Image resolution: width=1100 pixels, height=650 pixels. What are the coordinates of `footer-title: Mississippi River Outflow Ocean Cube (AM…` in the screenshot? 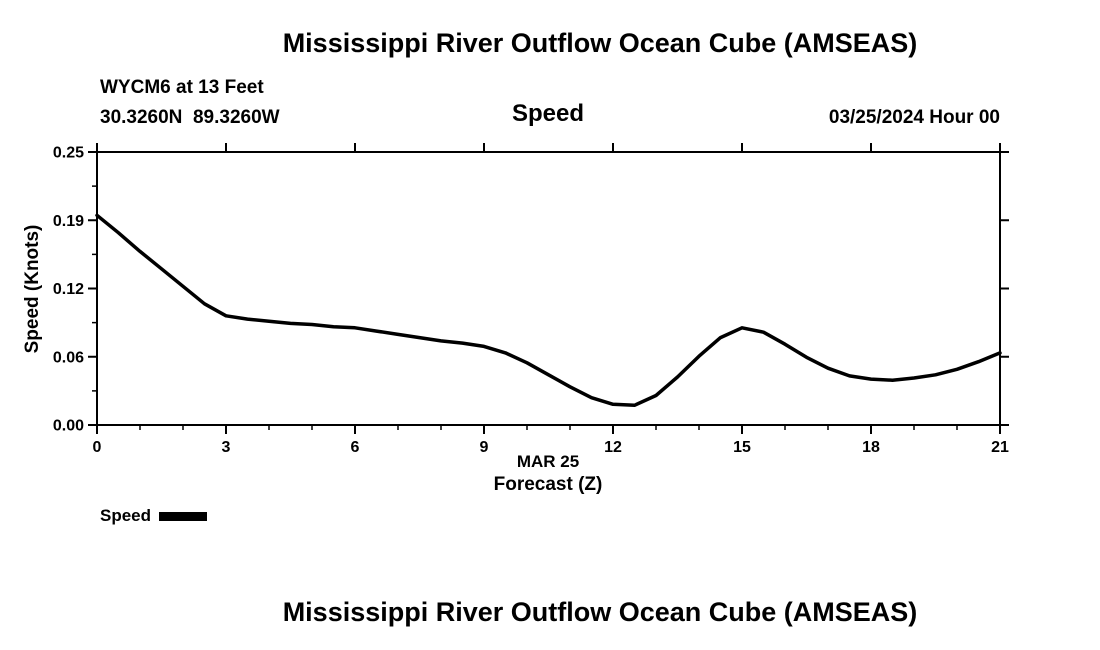 It's located at (600, 612).